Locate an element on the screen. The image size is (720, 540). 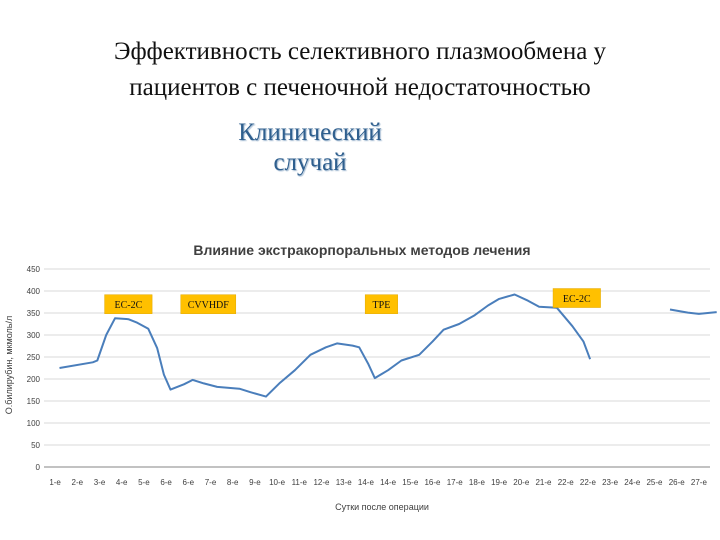
x-tick-label: 13-е is located at coordinates (344, 482).